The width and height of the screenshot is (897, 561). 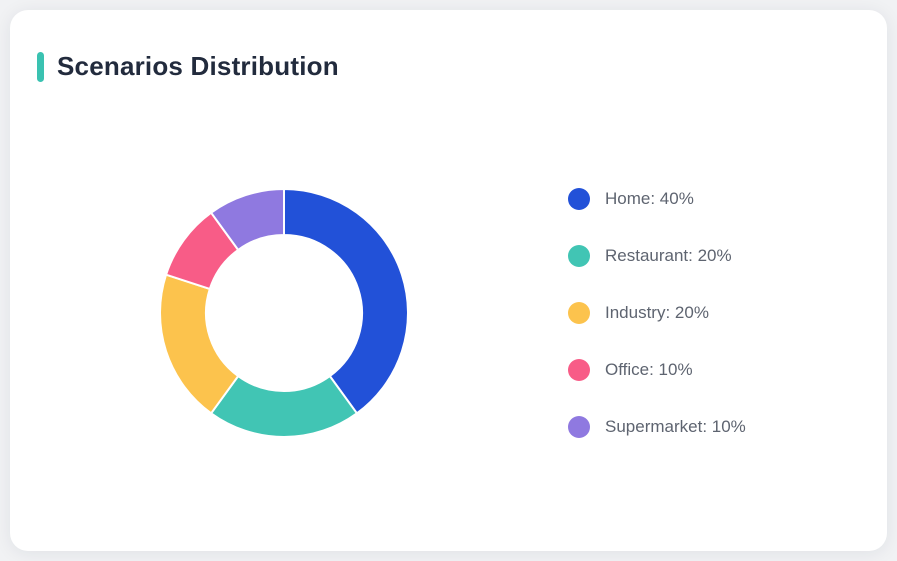 What do you see at coordinates (579, 199) in the screenshot?
I see `legend-dot-home` at bounding box center [579, 199].